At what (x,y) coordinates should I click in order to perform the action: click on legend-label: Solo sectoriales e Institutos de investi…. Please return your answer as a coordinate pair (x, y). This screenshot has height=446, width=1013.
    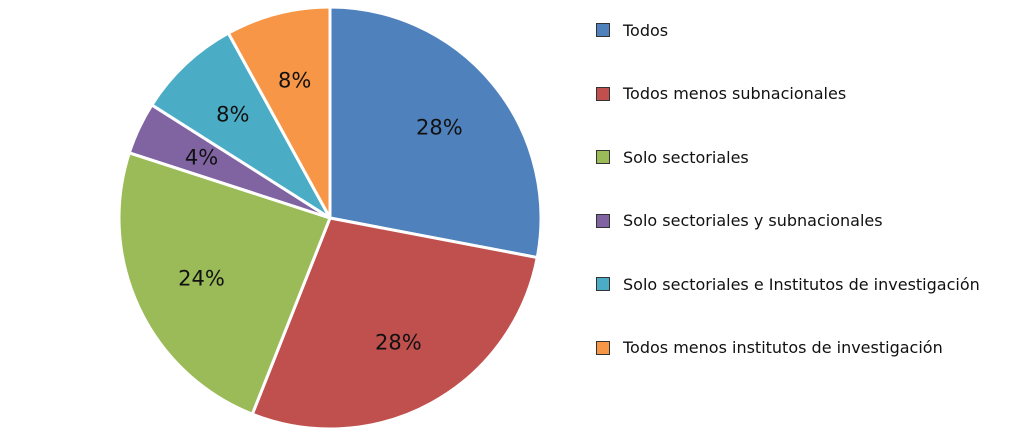
    Looking at the image, I should click on (801, 284).